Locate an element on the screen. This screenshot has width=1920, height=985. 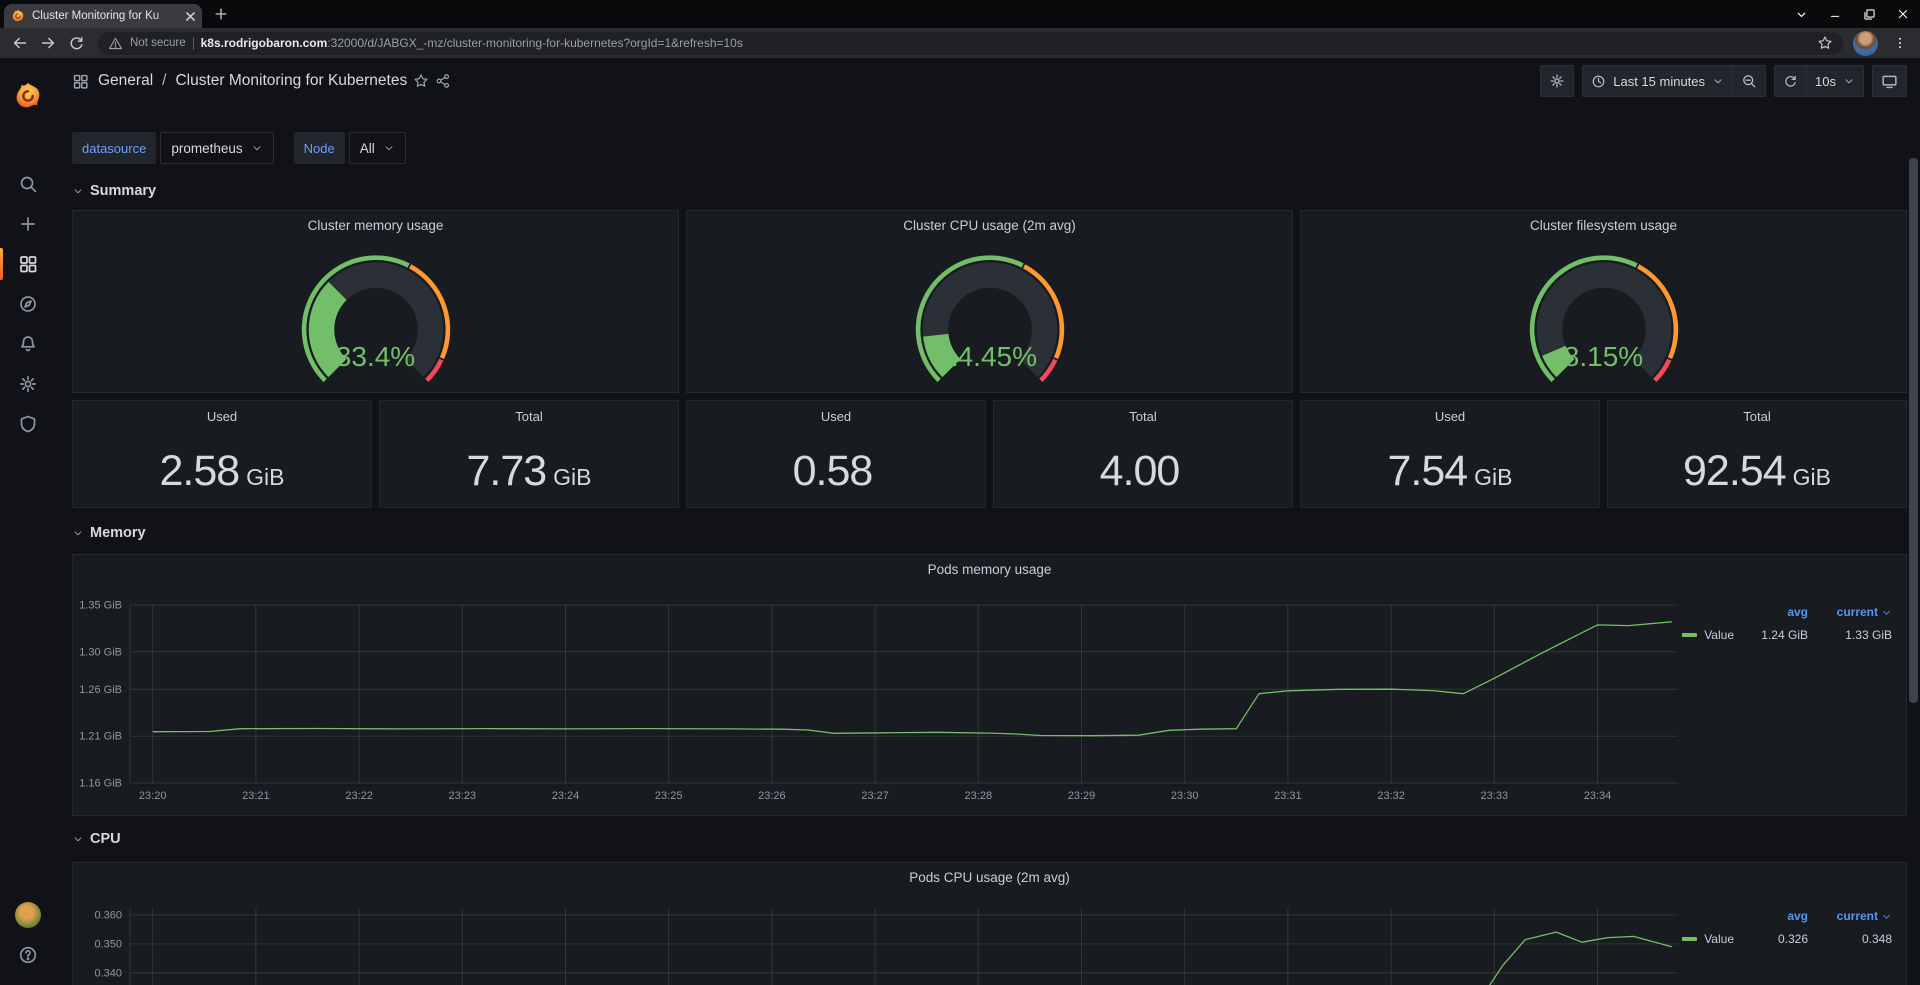
security-label: Not secure is located at coordinates (158, 43).